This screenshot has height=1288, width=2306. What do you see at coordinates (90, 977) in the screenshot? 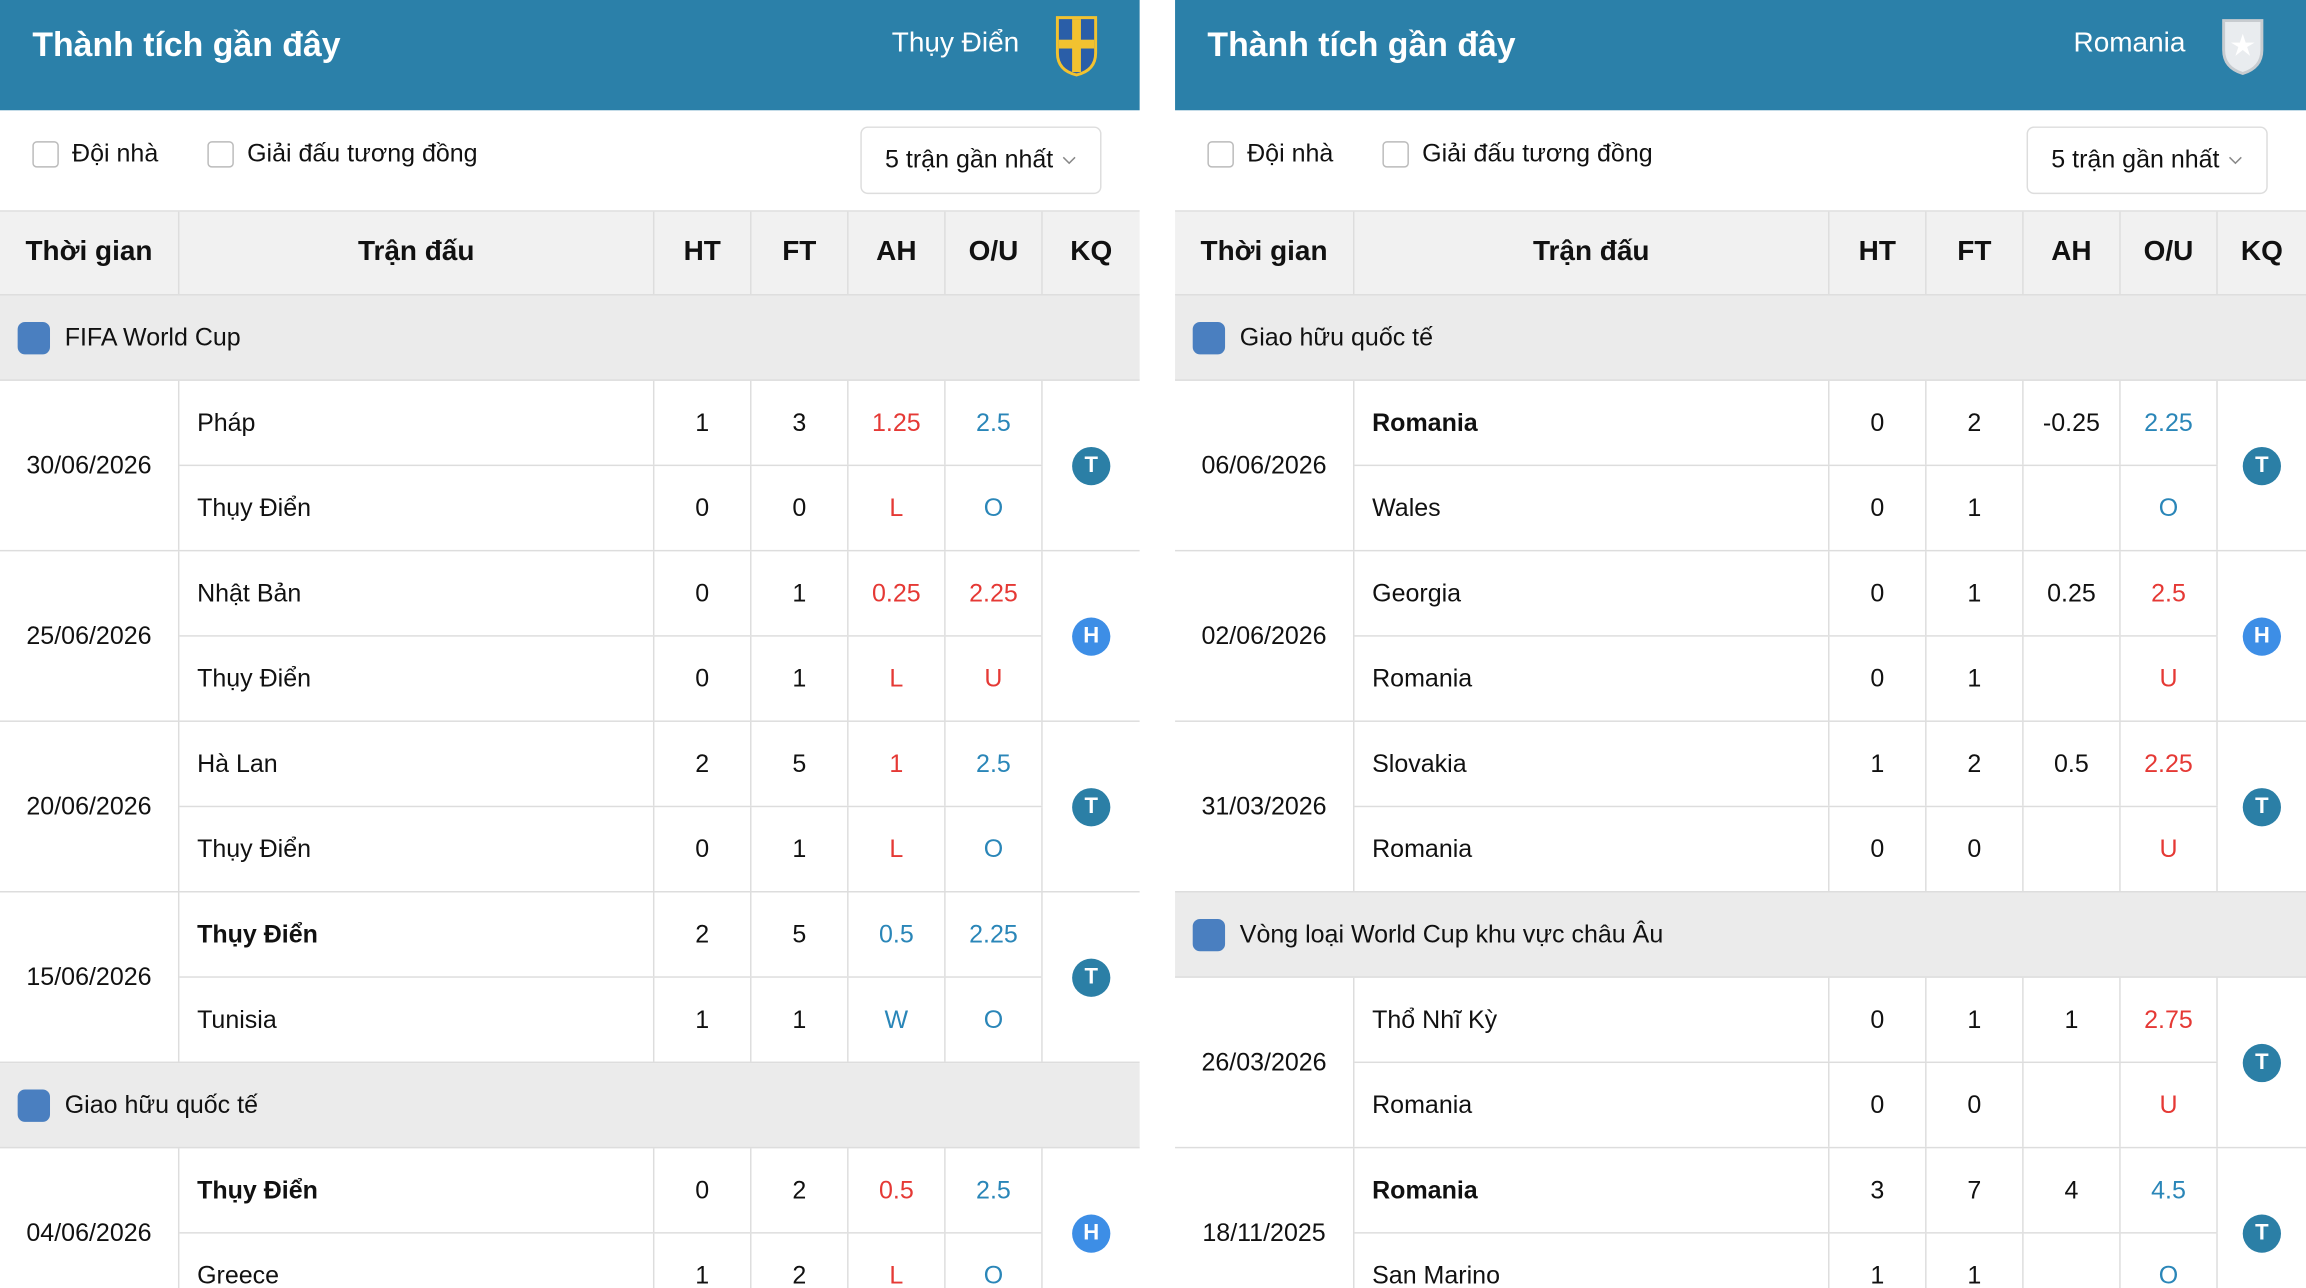
I see `match-date: 15/06/2026` at bounding box center [90, 977].